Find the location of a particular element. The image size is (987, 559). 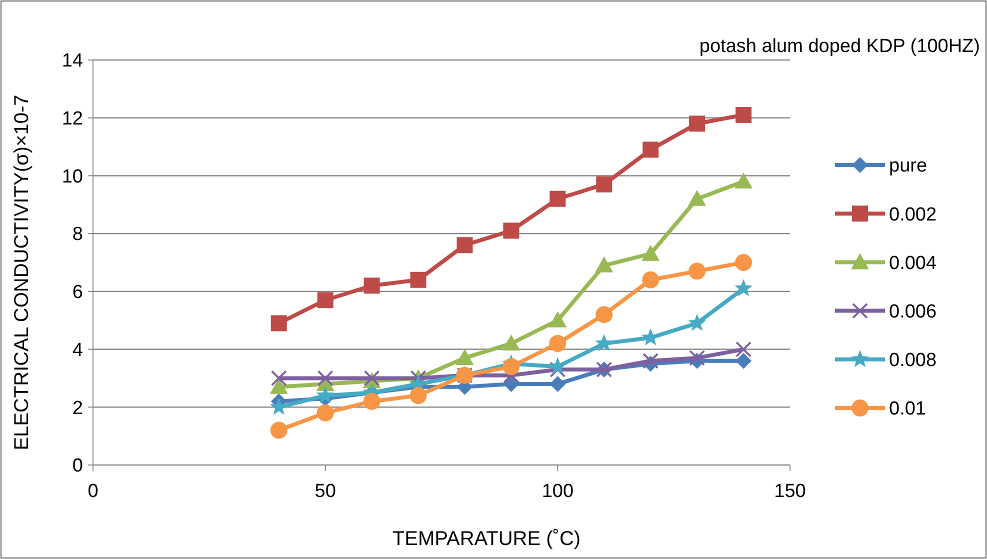

y-tick-label: 10 is located at coordinates (72, 177).